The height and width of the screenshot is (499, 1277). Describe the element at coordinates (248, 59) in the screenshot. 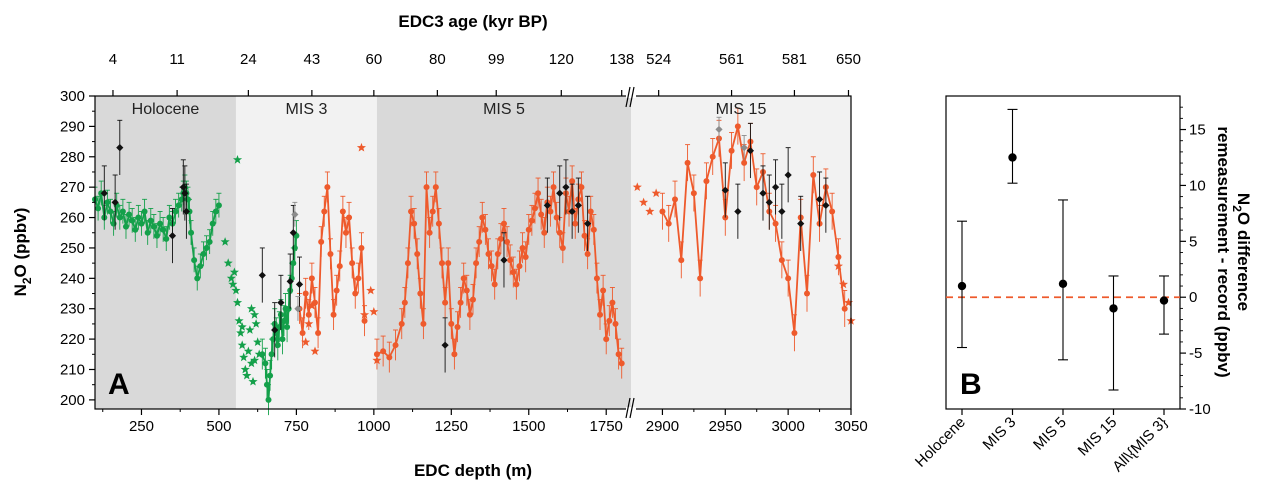

I see `age-tick-label: 24` at that location.